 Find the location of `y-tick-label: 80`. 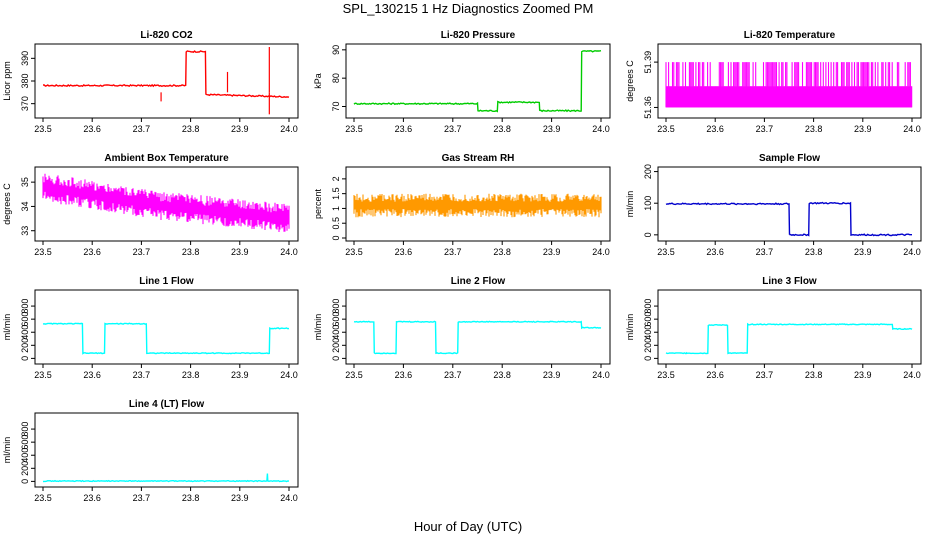

y-tick-label: 80 is located at coordinates (336, 78).